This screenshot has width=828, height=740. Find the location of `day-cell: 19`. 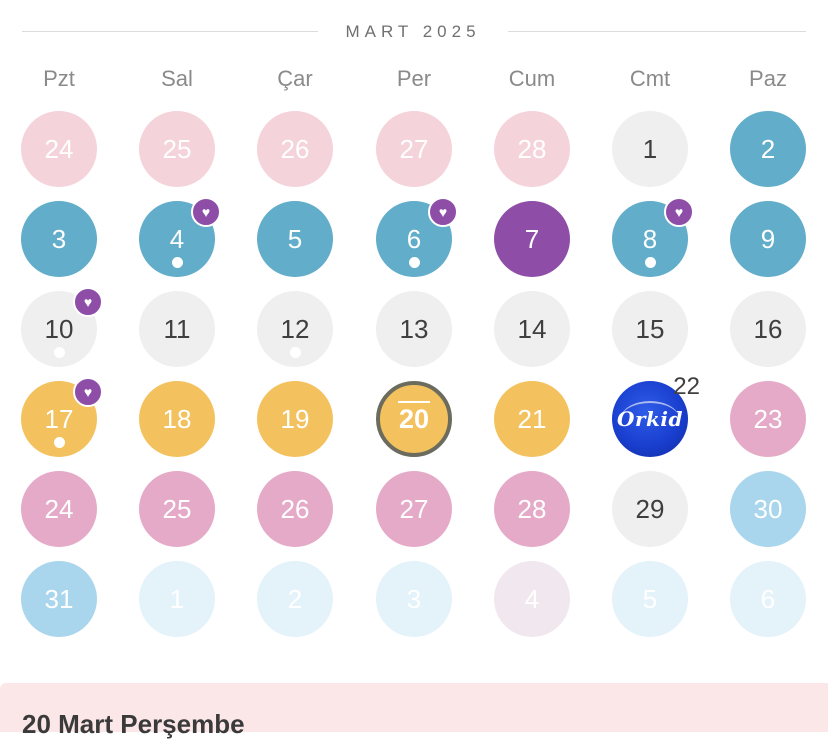

day-cell: 19 is located at coordinates (295, 419).